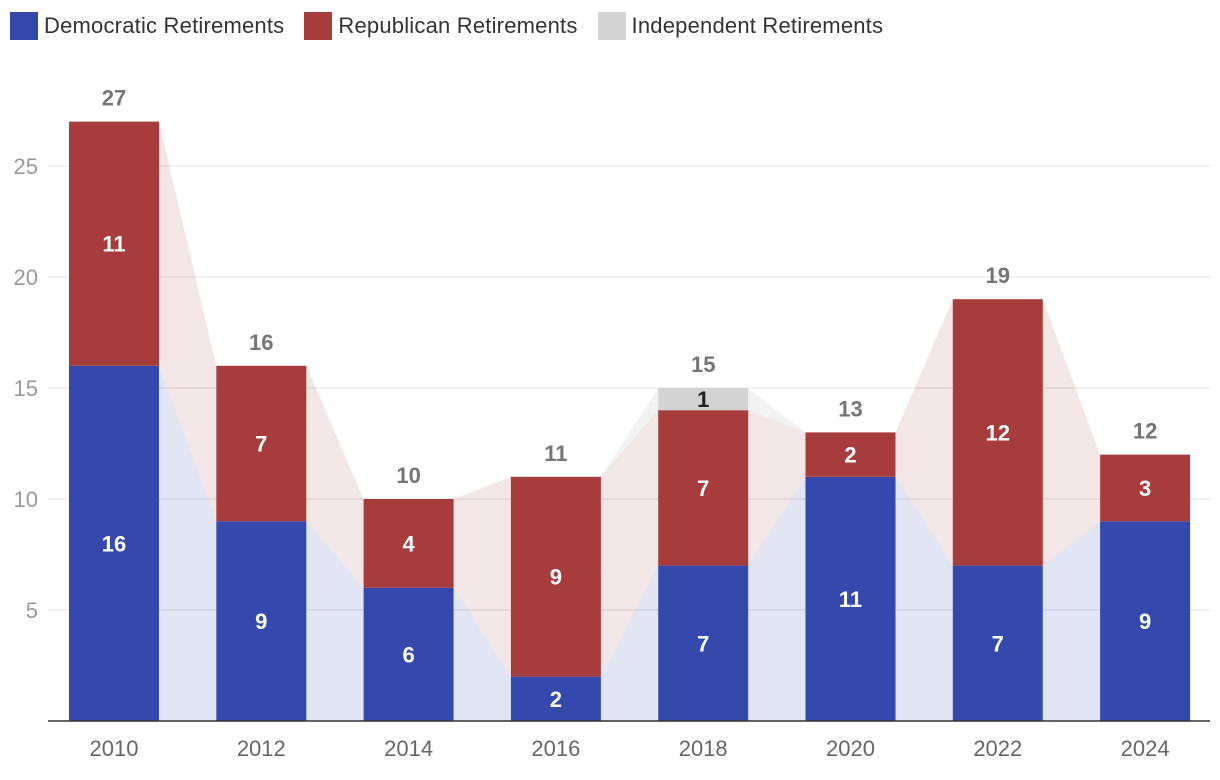  What do you see at coordinates (1145, 748) in the screenshot?
I see `x-tick-label-2024: 2024` at bounding box center [1145, 748].